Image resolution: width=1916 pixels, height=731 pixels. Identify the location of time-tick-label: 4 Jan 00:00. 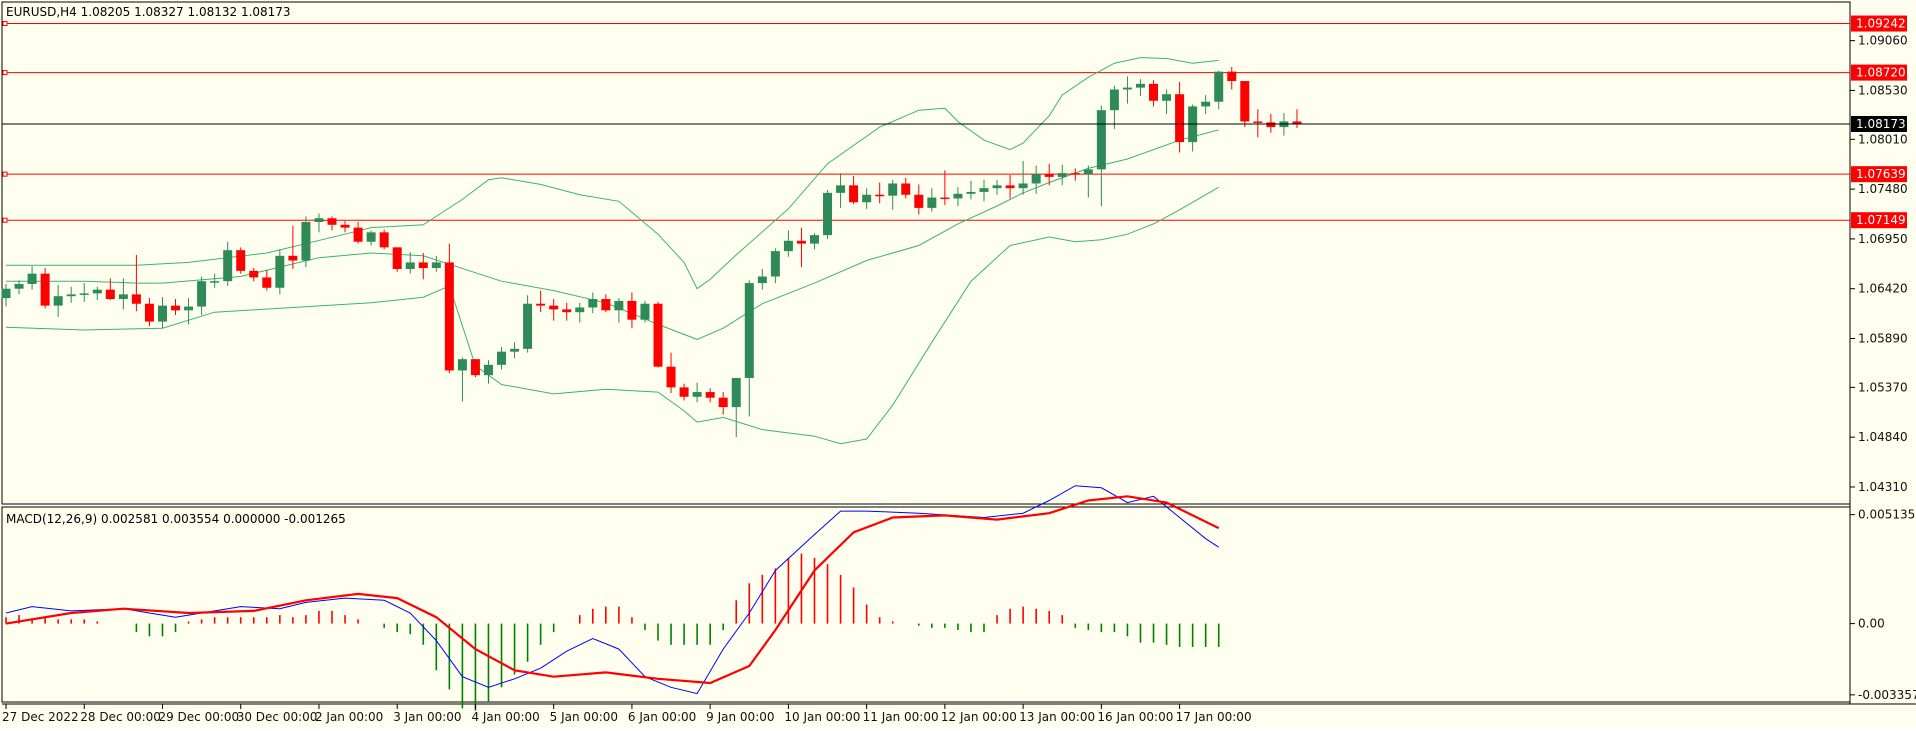
(505, 717).